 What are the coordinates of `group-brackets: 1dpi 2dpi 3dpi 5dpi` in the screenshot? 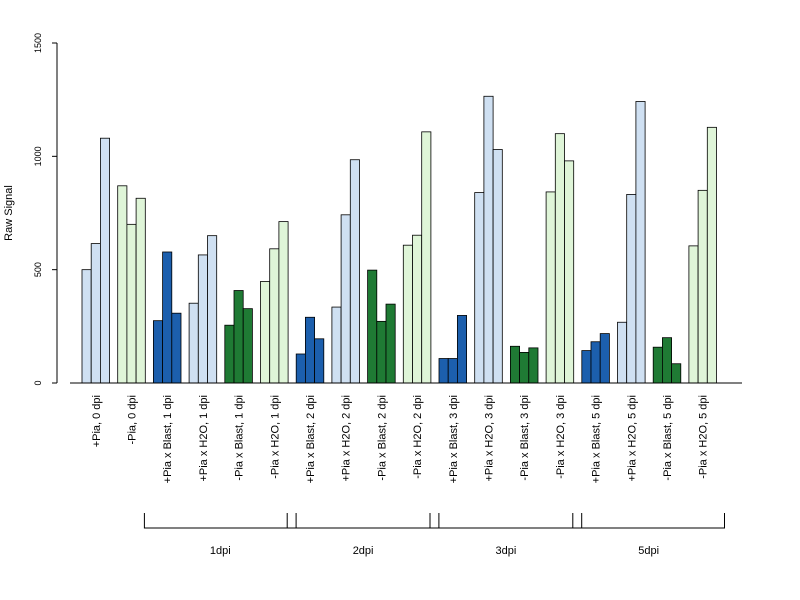 It's located at (434, 535).